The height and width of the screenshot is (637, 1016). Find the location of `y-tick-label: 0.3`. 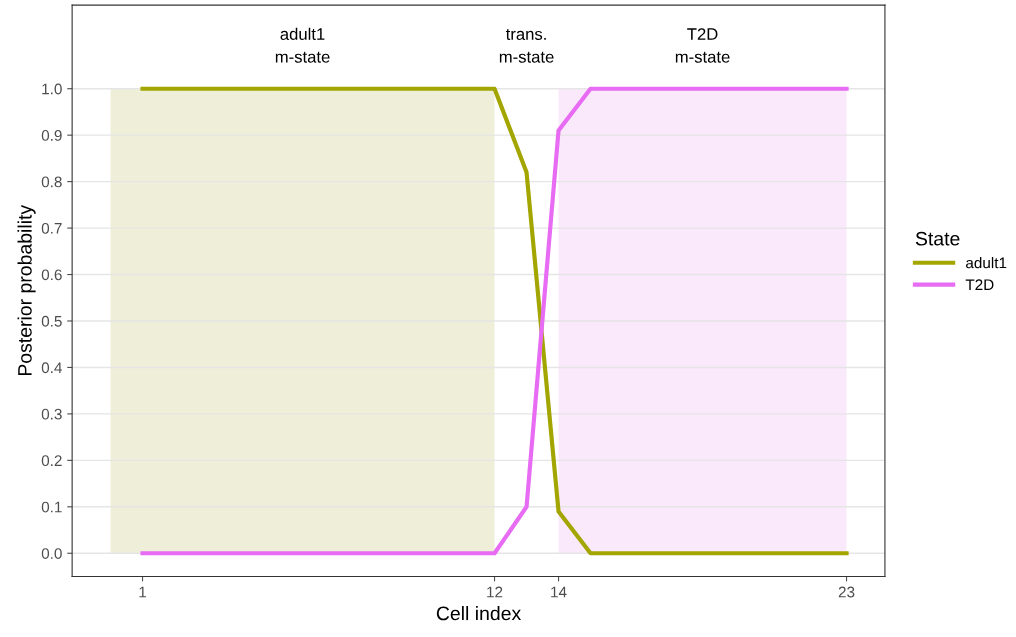

y-tick-label: 0.3 is located at coordinates (51, 414).